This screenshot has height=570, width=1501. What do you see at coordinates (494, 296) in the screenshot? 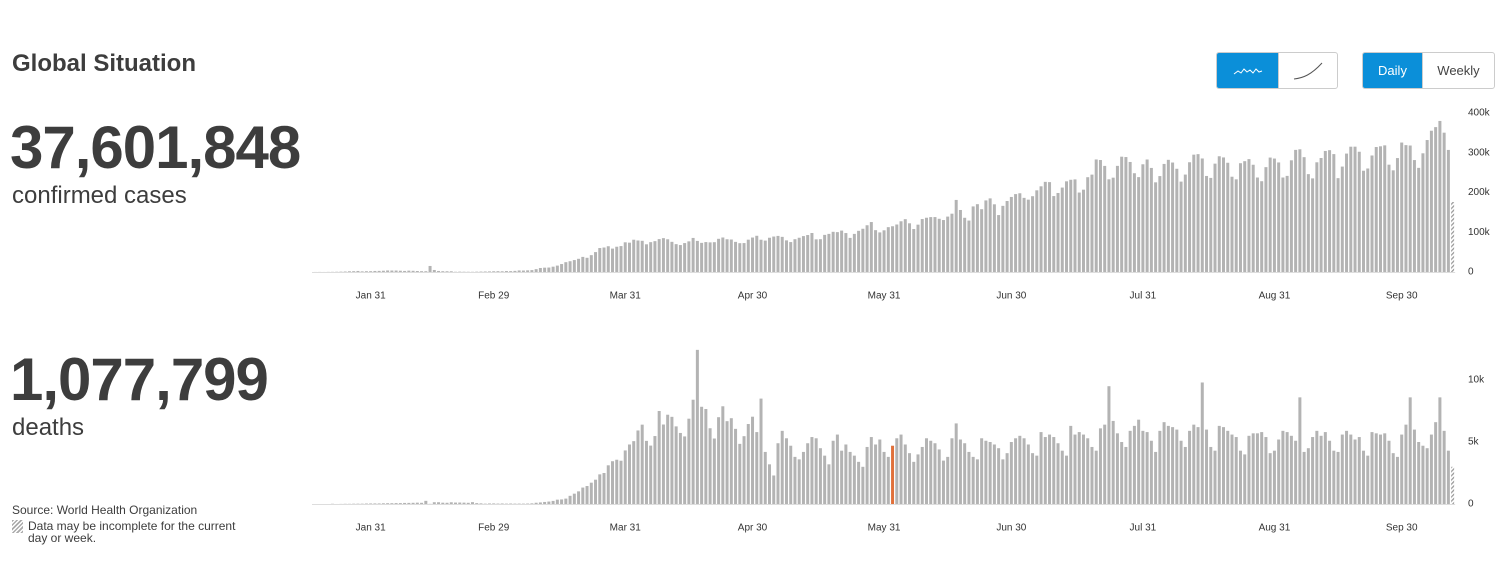
I see `x-tick-label: Feb 29` at bounding box center [494, 296].